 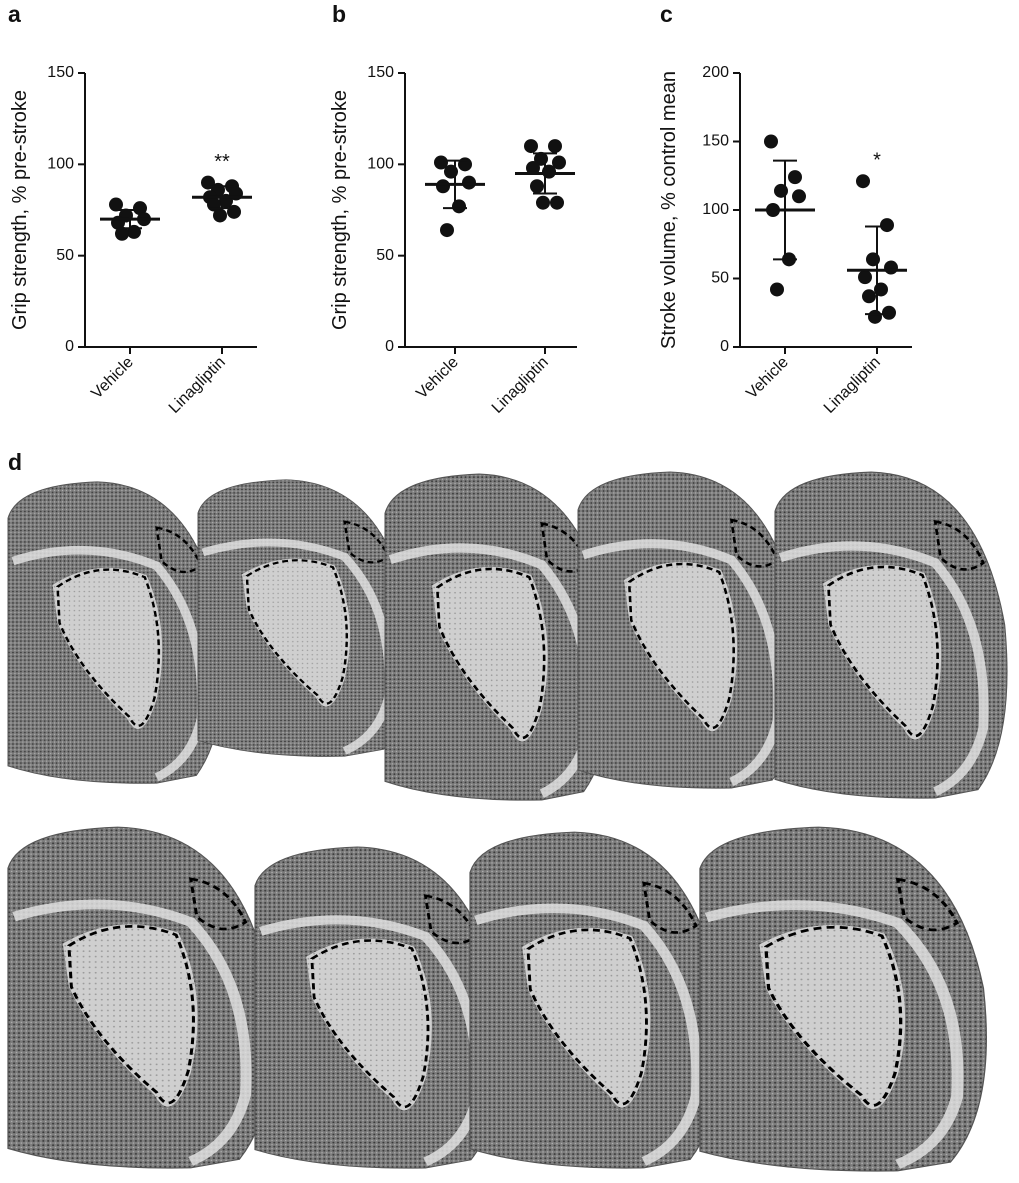 What do you see at coordinates (339, 14) in the screenshot?
I see `panel-label: b` at bounding box center [339, 14].